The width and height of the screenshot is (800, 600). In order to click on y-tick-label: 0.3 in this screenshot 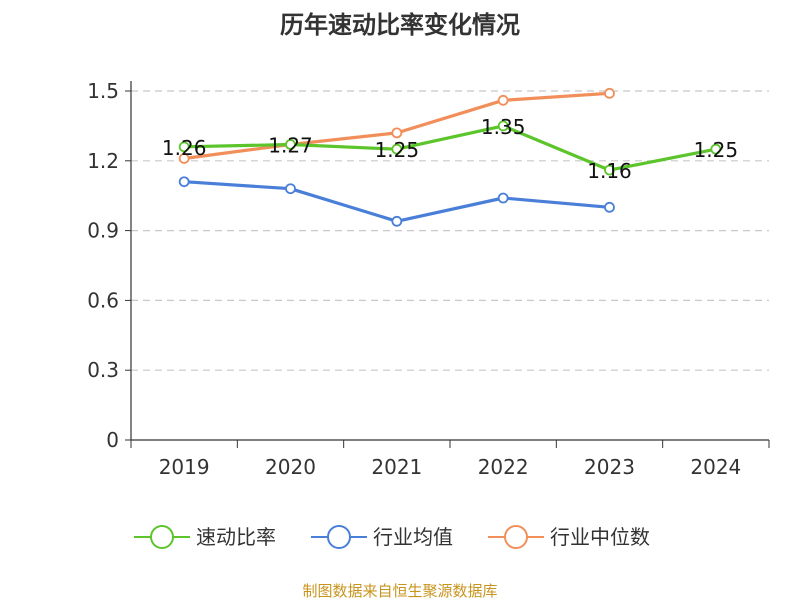, I will do `click(103, 370)`.